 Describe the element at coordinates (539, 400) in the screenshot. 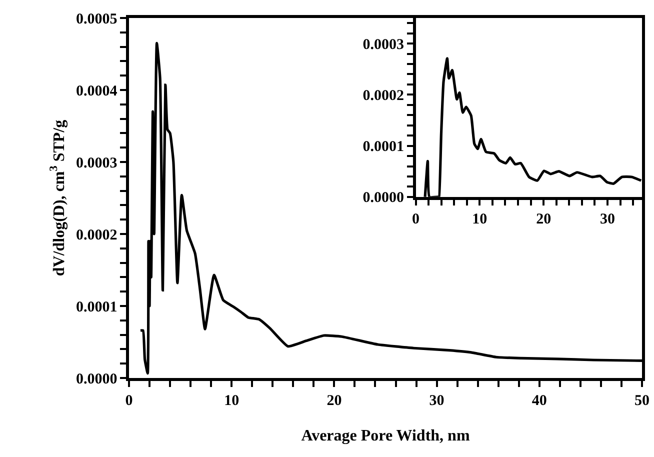

I see `x-tick-label: 40` at that location.